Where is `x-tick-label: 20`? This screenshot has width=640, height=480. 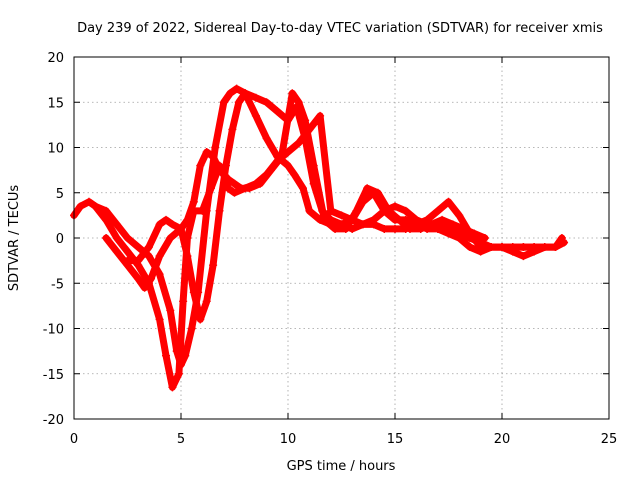
x-tick-label: 20 is located at coordinates (502, 439).